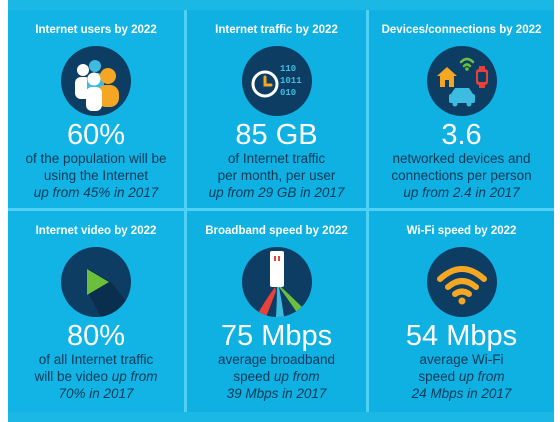 This screenshot has width=560, height=422. What do you see at coordinates (288, 93) in the screenshot?
I see `binary-row: 010` at bounding box center [288, 93].